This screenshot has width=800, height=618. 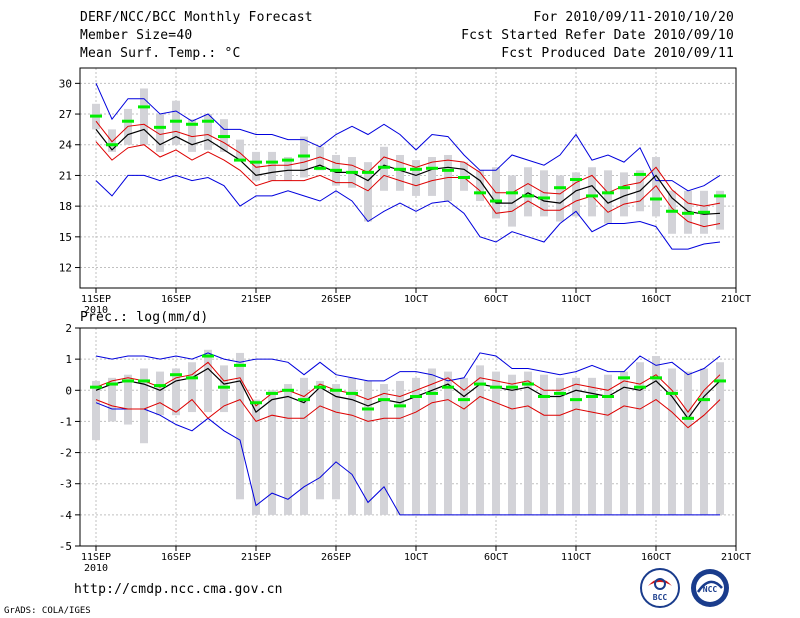 I want to click on x-tick-label: 1OCT, so click(x=416, y=557).